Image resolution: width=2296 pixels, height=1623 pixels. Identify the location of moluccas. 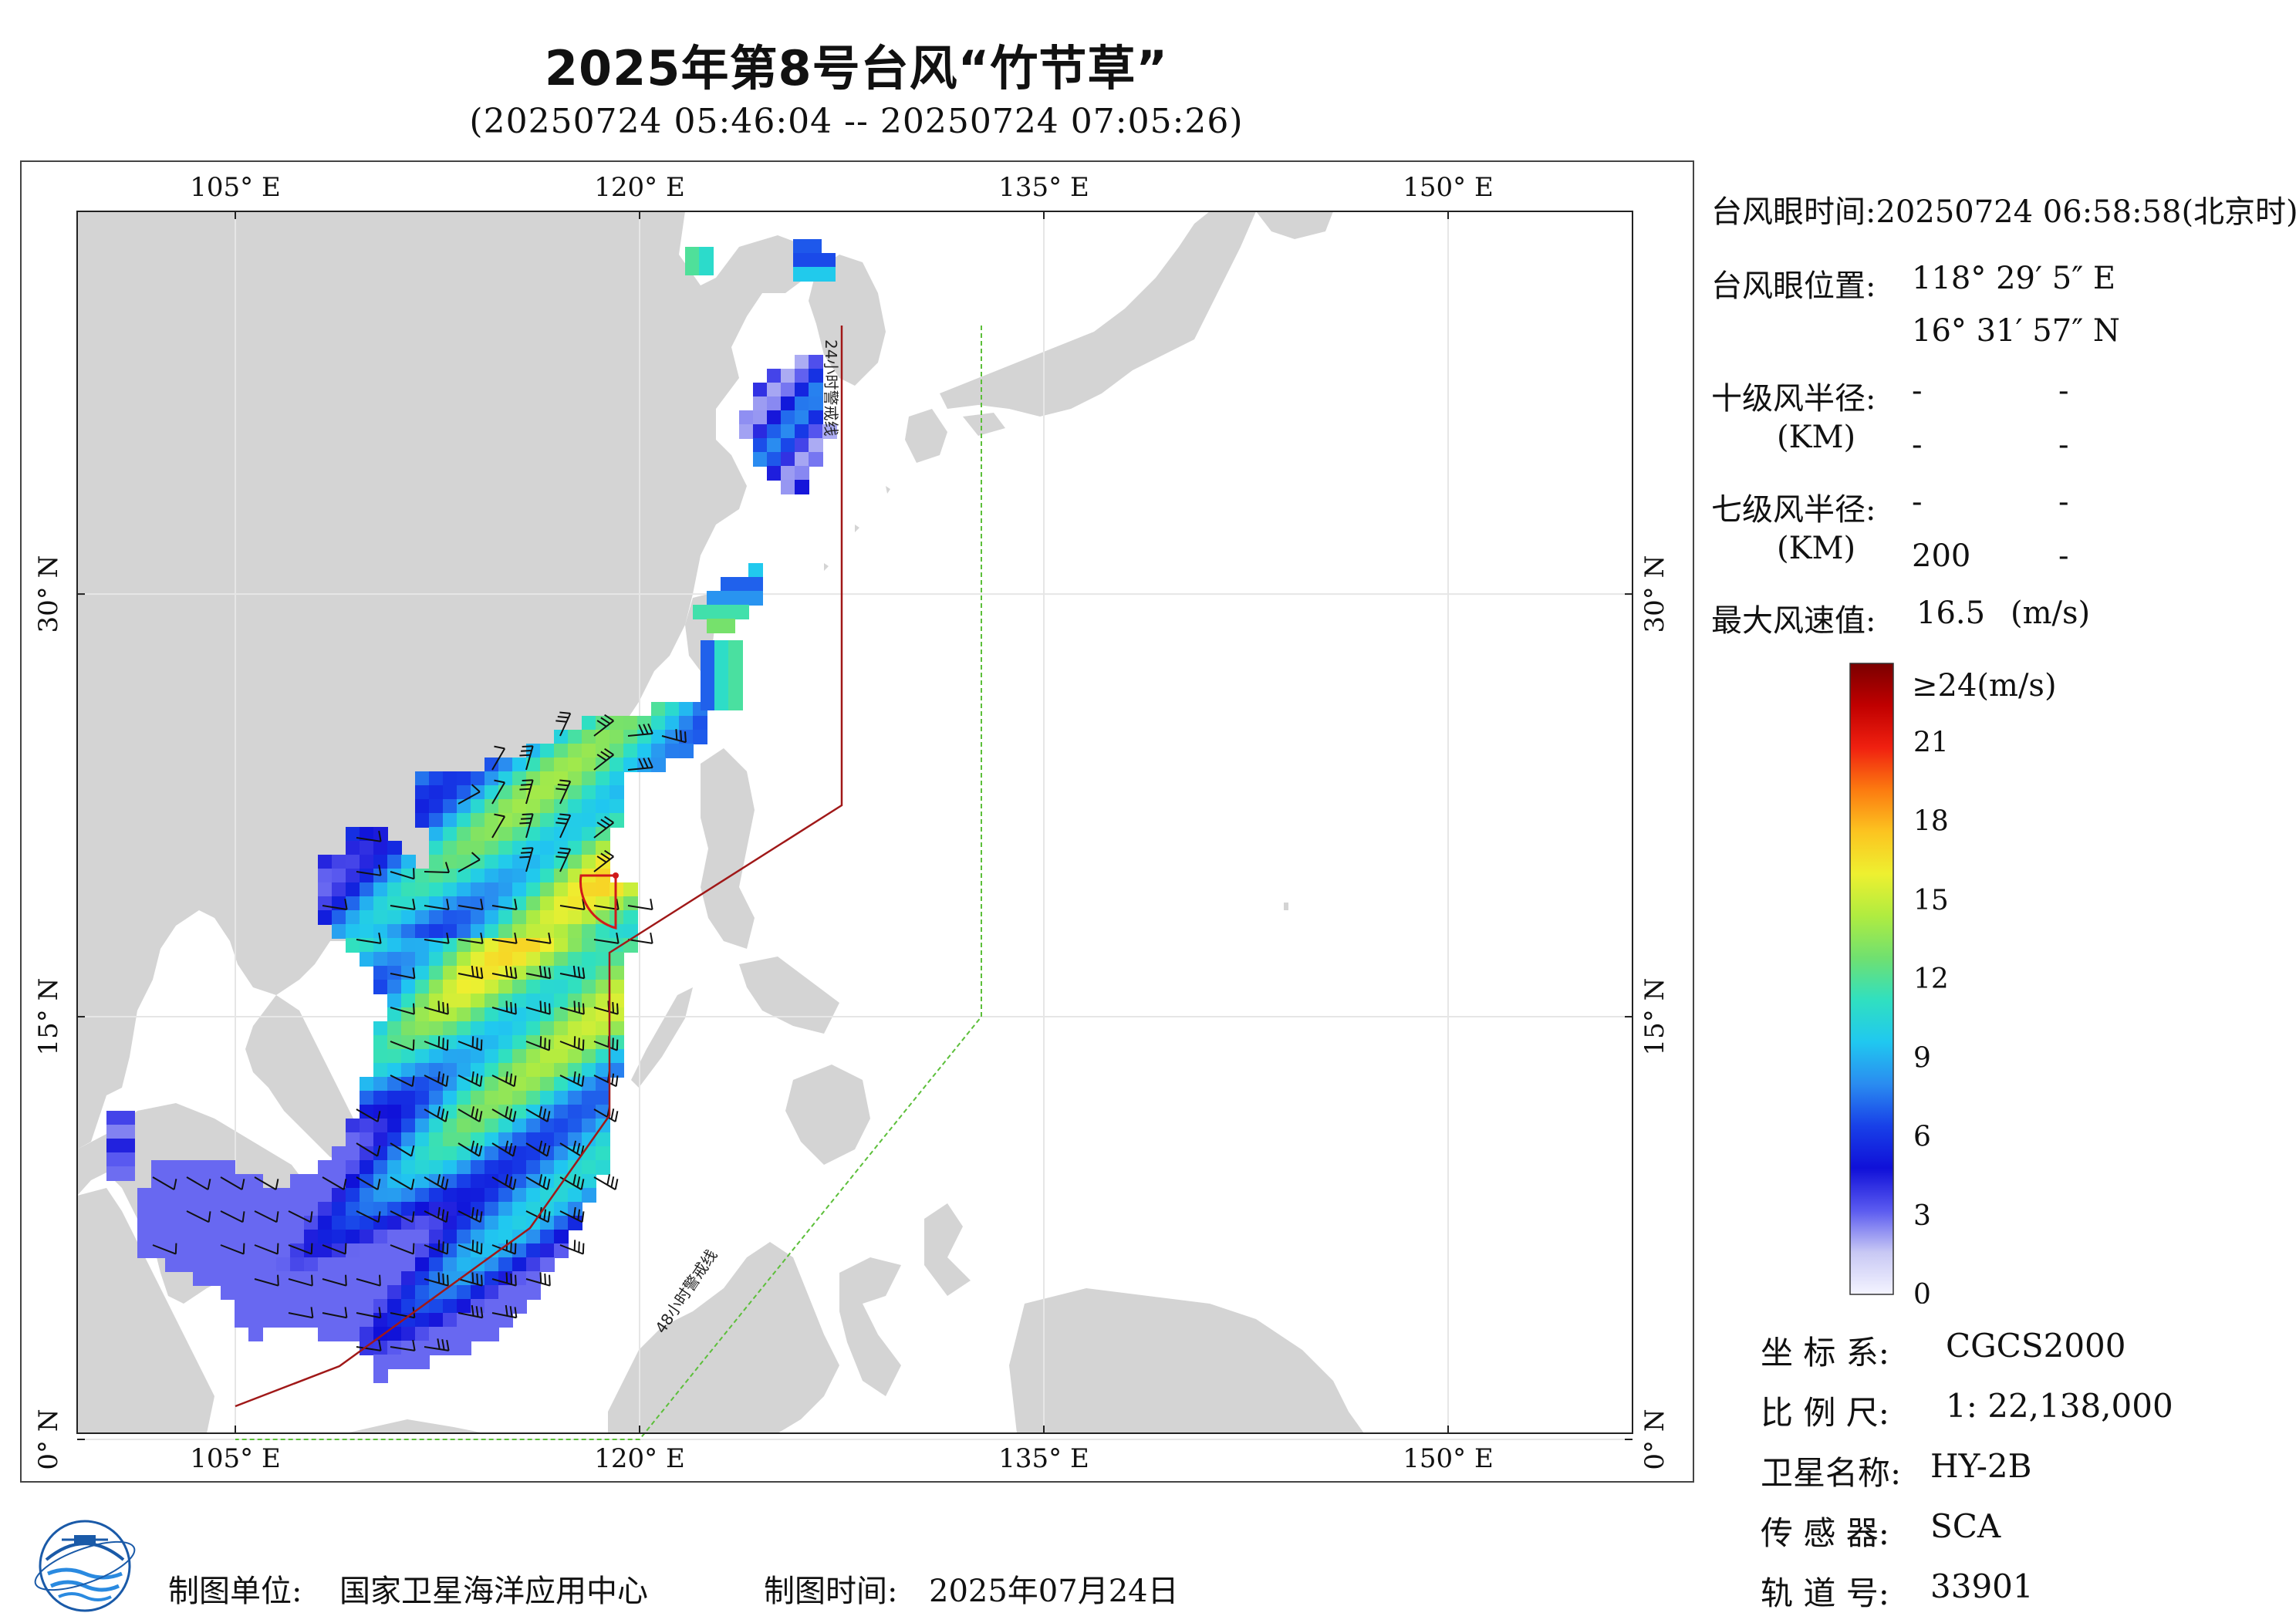
(947, 1249).